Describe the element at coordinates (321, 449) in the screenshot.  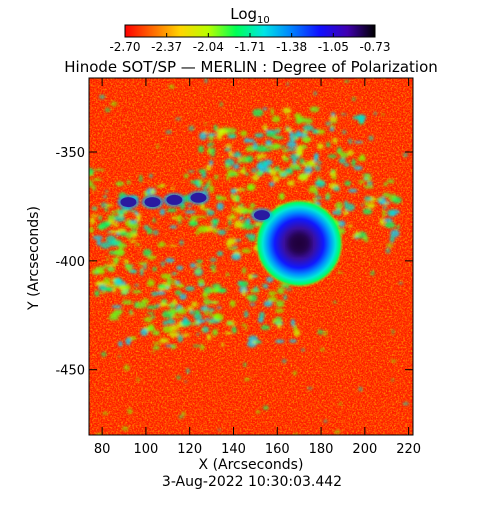
I see `x-tick-label: 180` at that location.